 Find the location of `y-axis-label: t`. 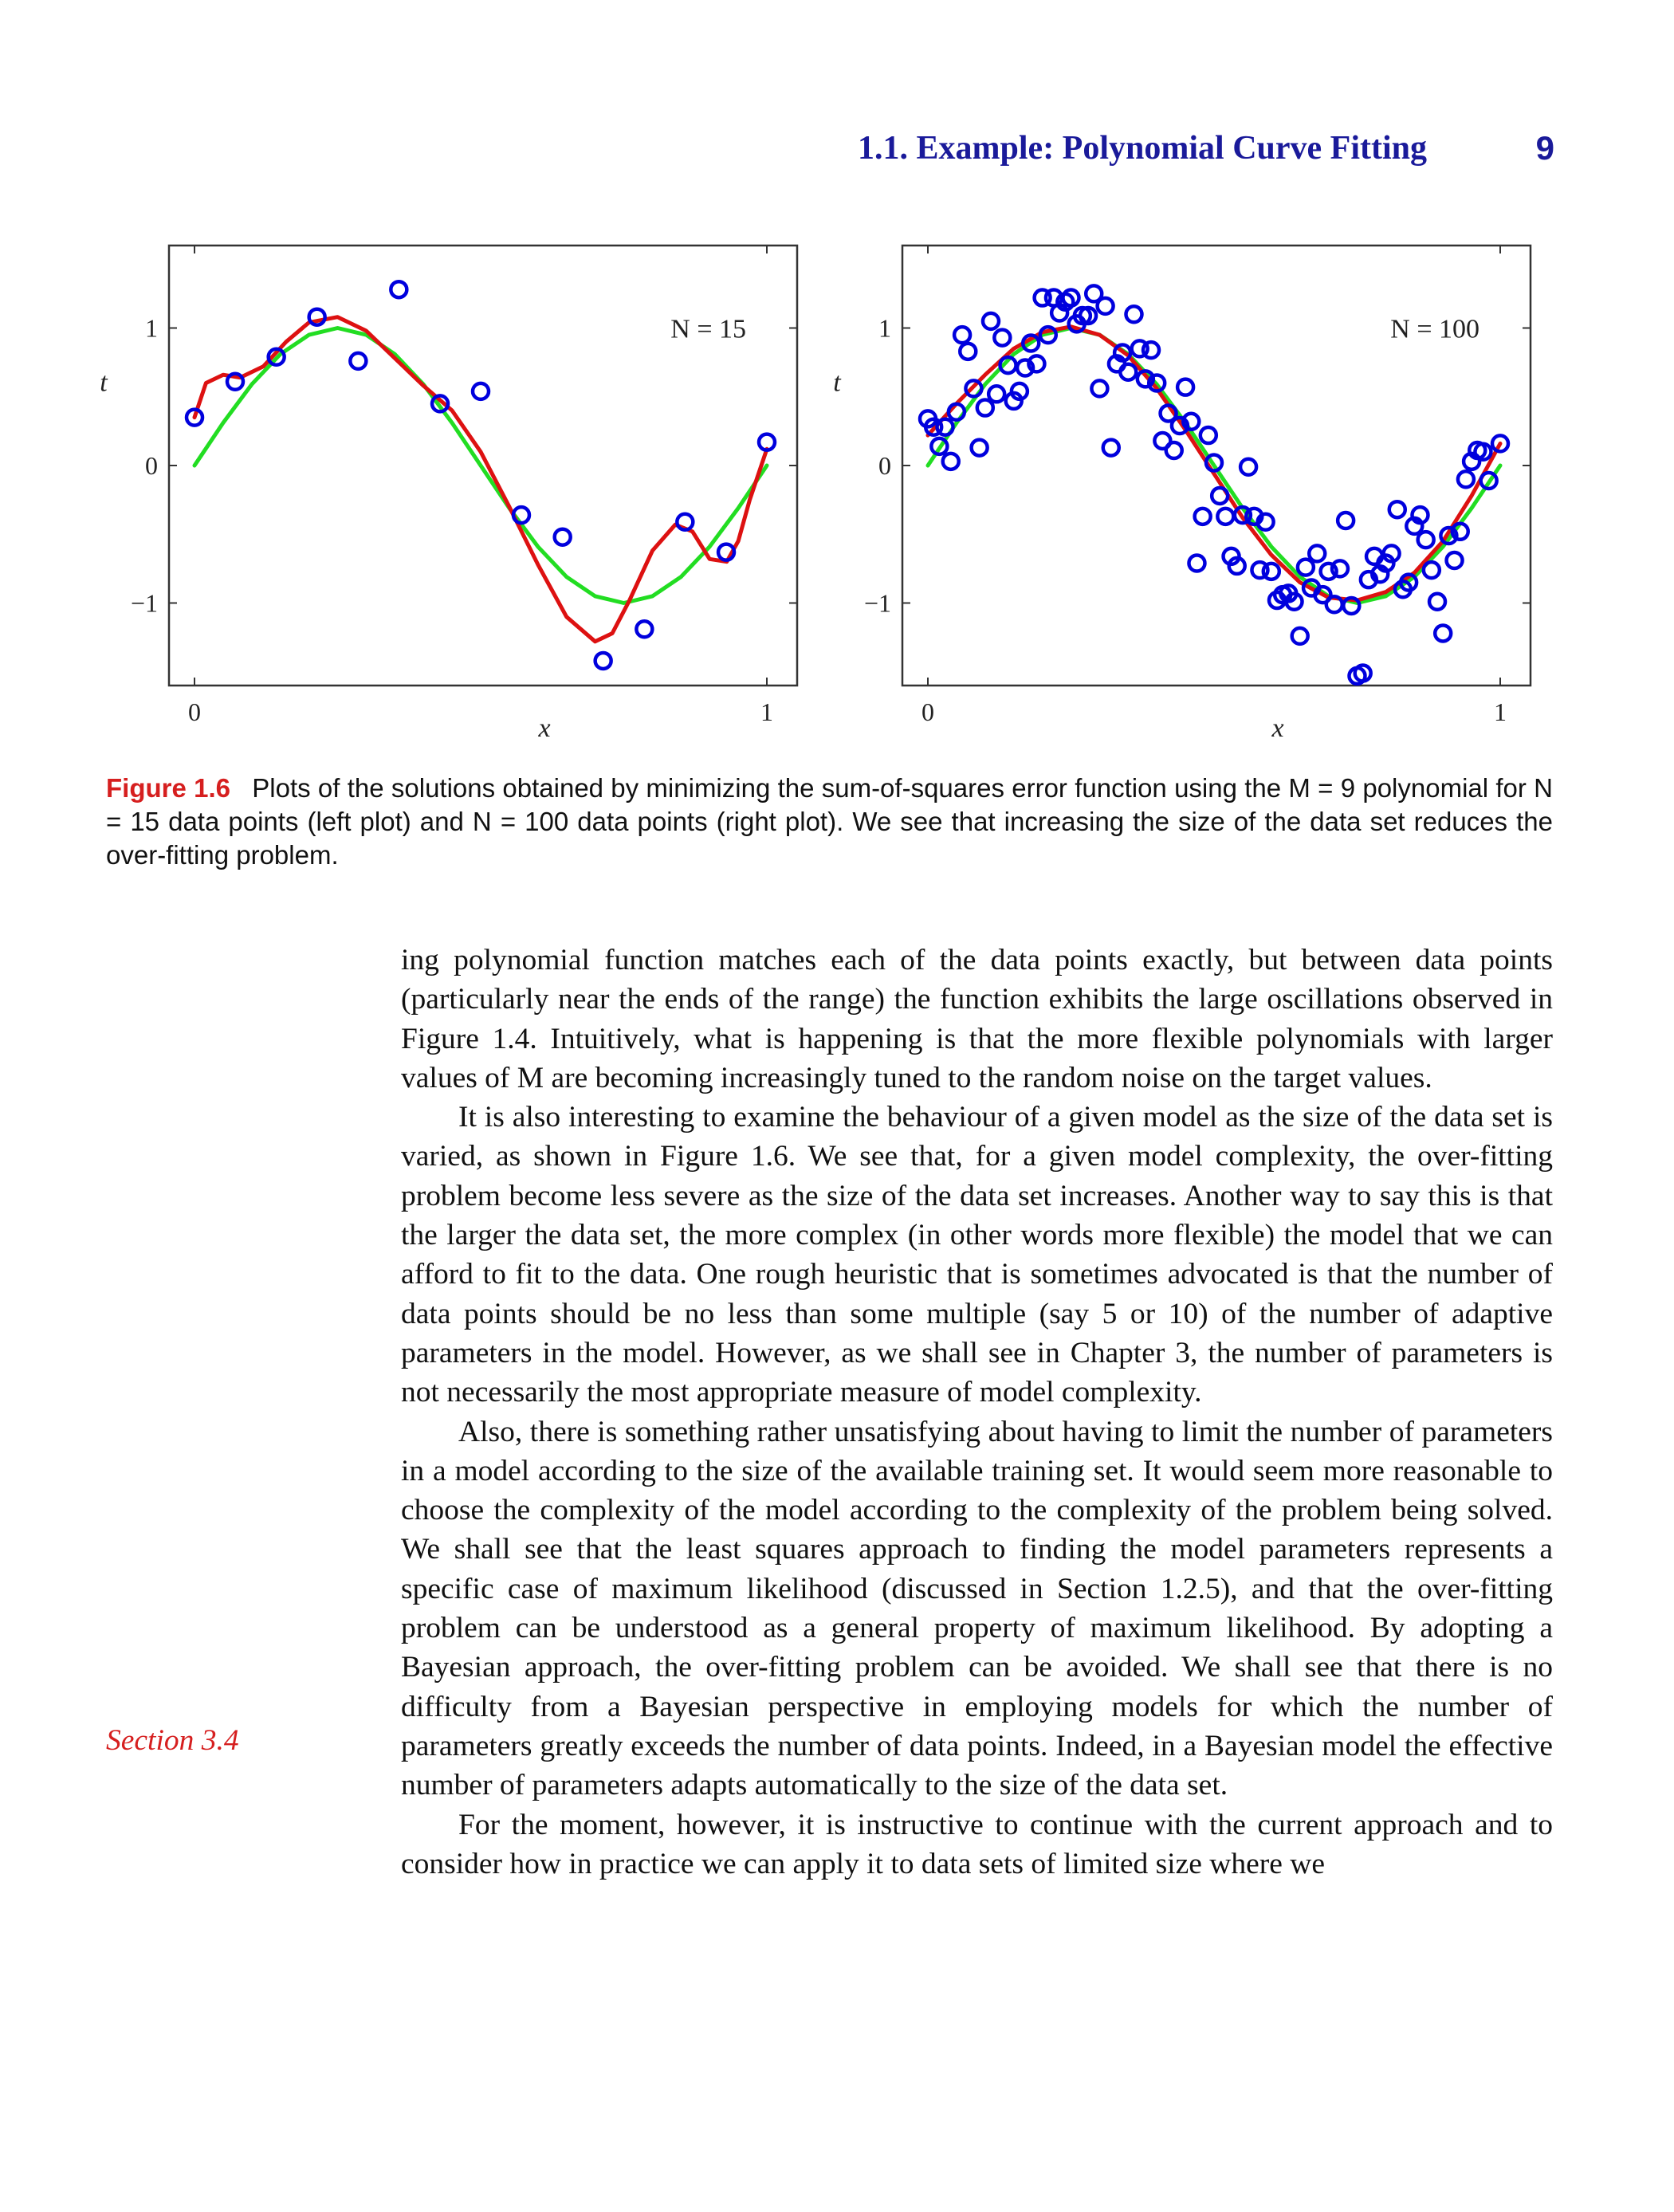

y-axis-label: t is located at coordinates (837, 383).